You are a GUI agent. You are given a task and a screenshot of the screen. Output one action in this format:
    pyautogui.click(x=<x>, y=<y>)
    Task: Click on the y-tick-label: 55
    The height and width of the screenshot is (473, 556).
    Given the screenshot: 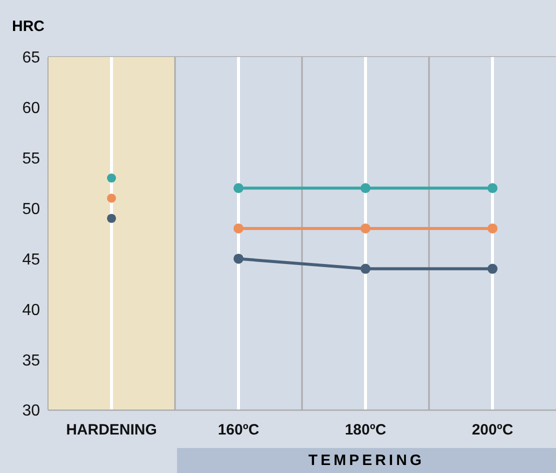 What is the action you would take?
    pyautogui.click(x=31, y=159)
    